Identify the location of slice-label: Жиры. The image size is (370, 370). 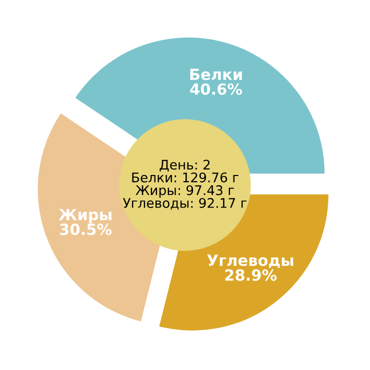
(85, 216).